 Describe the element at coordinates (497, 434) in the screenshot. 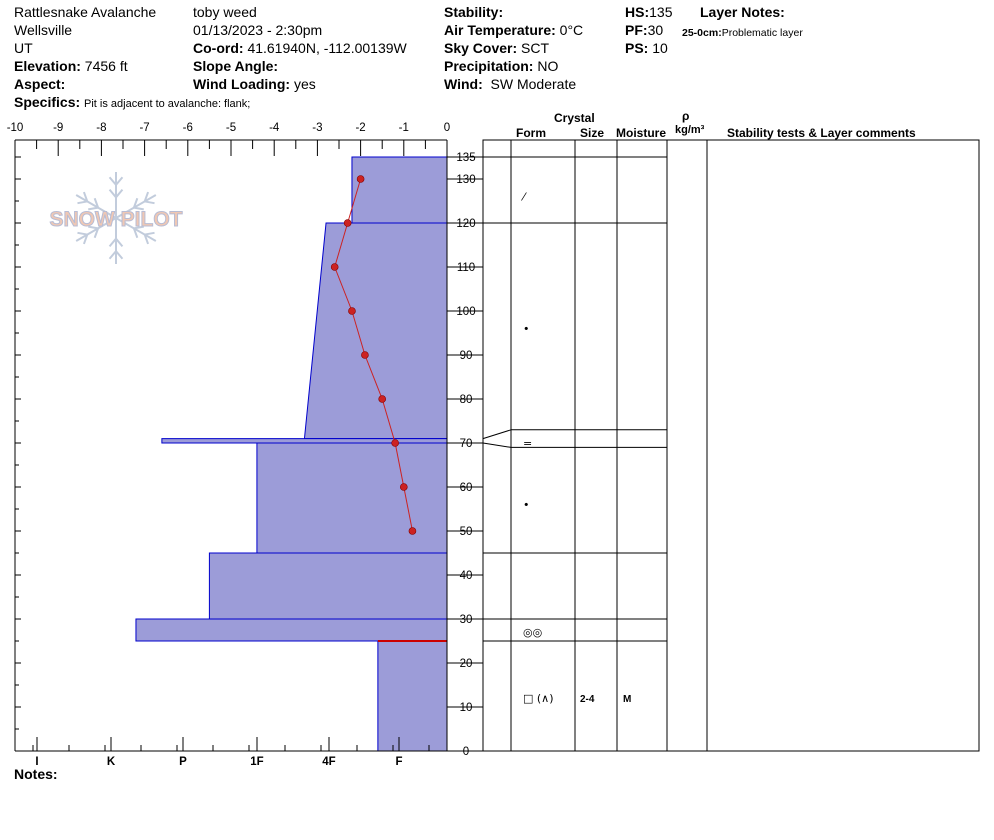

I see `layer-connector` at that location.